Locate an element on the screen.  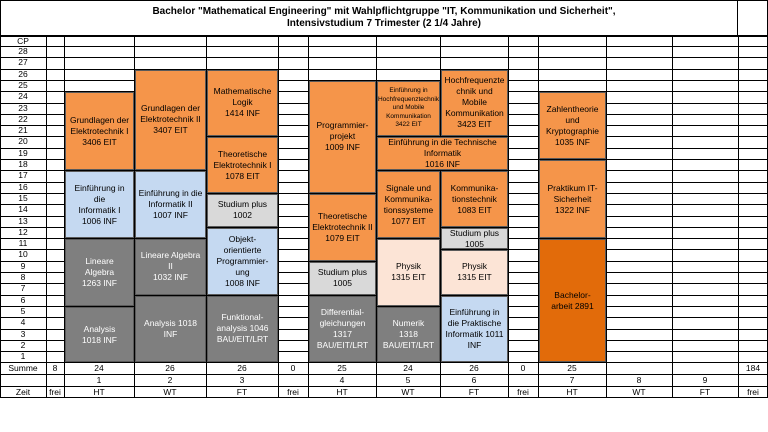
module-block: Einführung in die Informatik I 1006 INF is located at coordinates (99, 205).